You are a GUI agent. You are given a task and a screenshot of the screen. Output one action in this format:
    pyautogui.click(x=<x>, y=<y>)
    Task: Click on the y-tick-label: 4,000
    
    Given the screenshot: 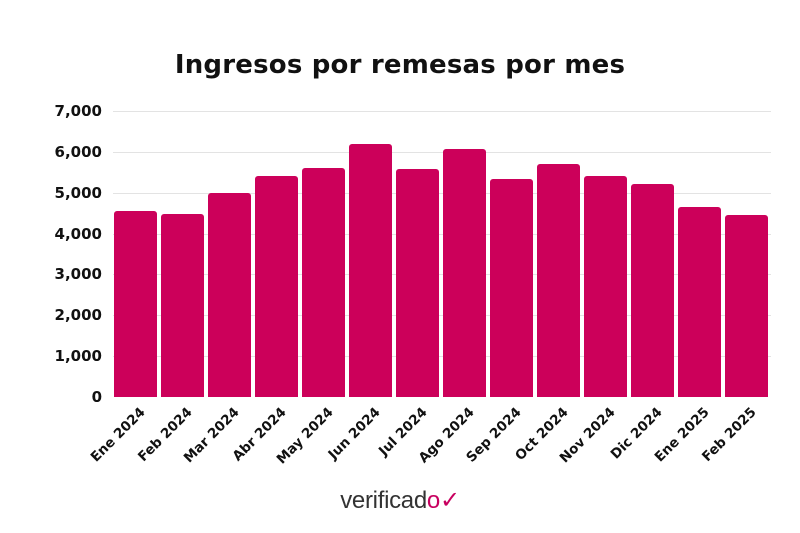 What is the action you would take?
    pyautogui.click(x=78, y=233)
    